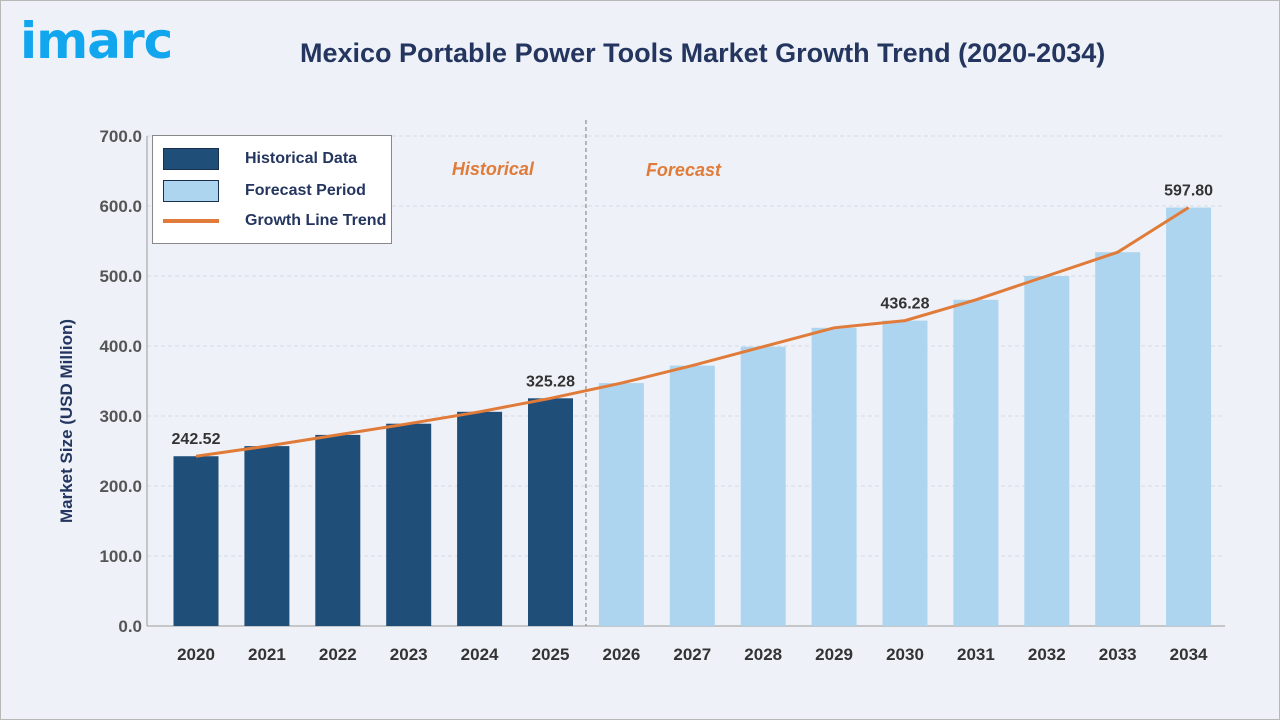 Image resolution: width=1280 pixels, height=720 pixels. Describe the element at coordinates (120, 346) in the screenshot. I see `y-tick-label: 400.0` at that location.